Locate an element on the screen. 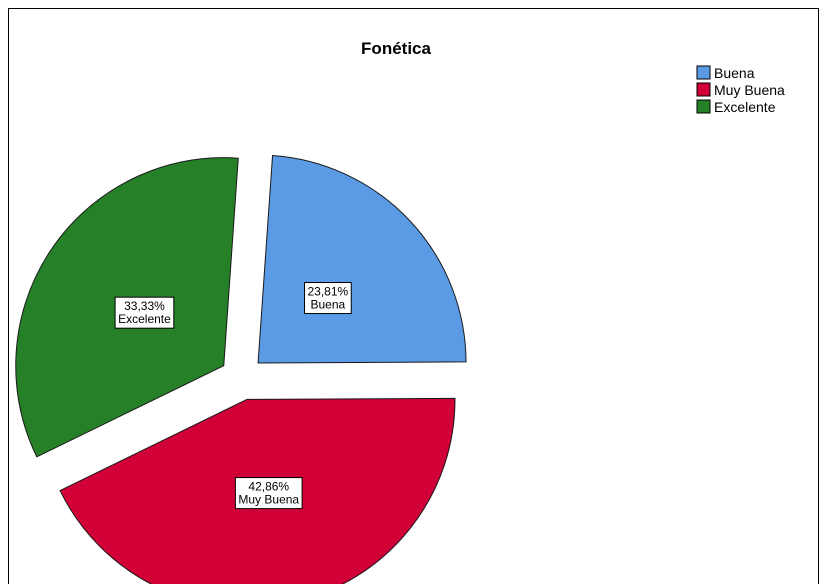 This screenshot has width=825, height=584. legend-label: Excelente is located at coordinates (745, 107).